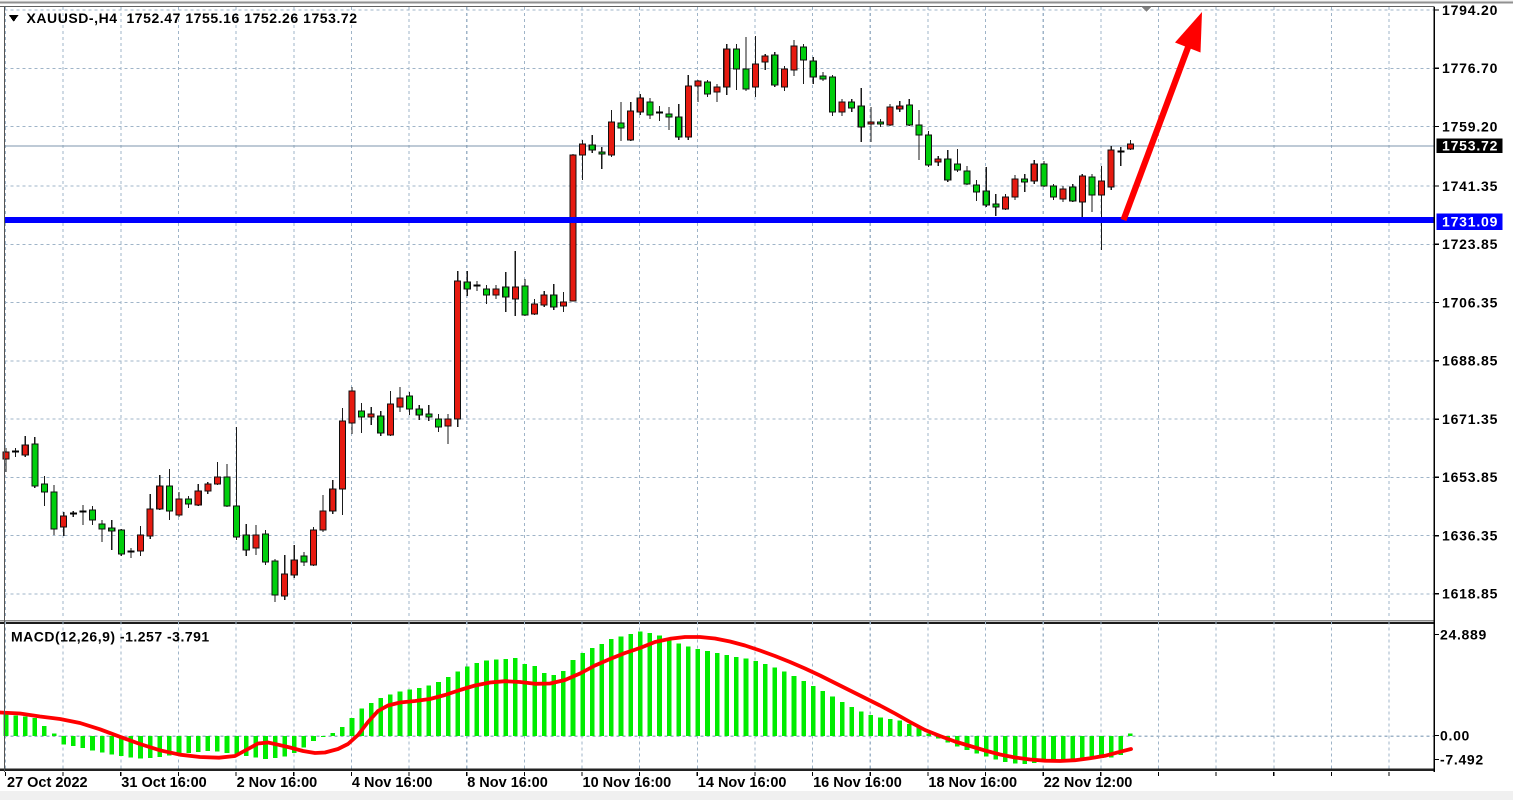  Describe the element at coordinates (392, 783) in the screenshot. I see `svg-text: 4 Nov 16:00` at that location.